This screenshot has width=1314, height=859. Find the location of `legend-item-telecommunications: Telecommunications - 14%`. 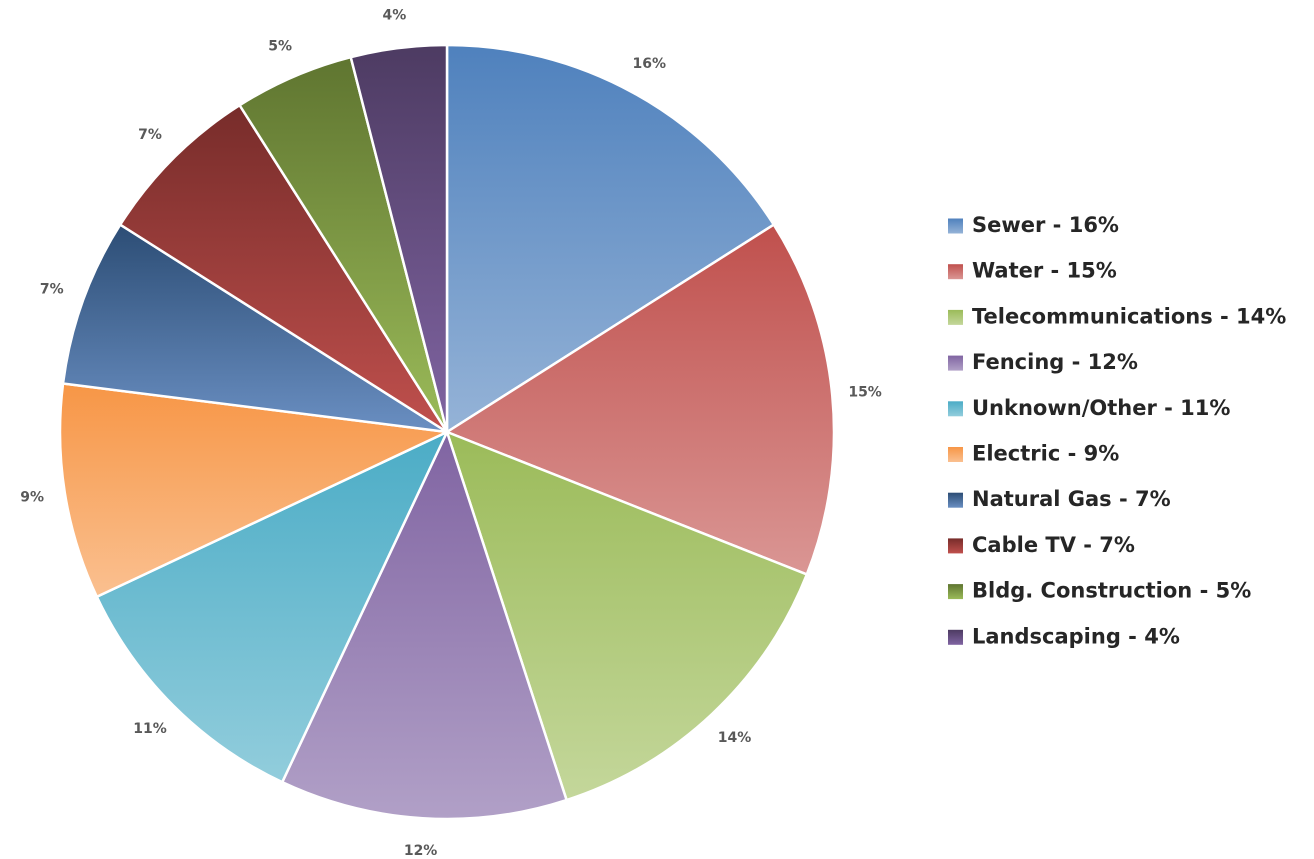

legend-item-telecommunications: Telecommunications - 14% is located at coordinates (1117, 316).